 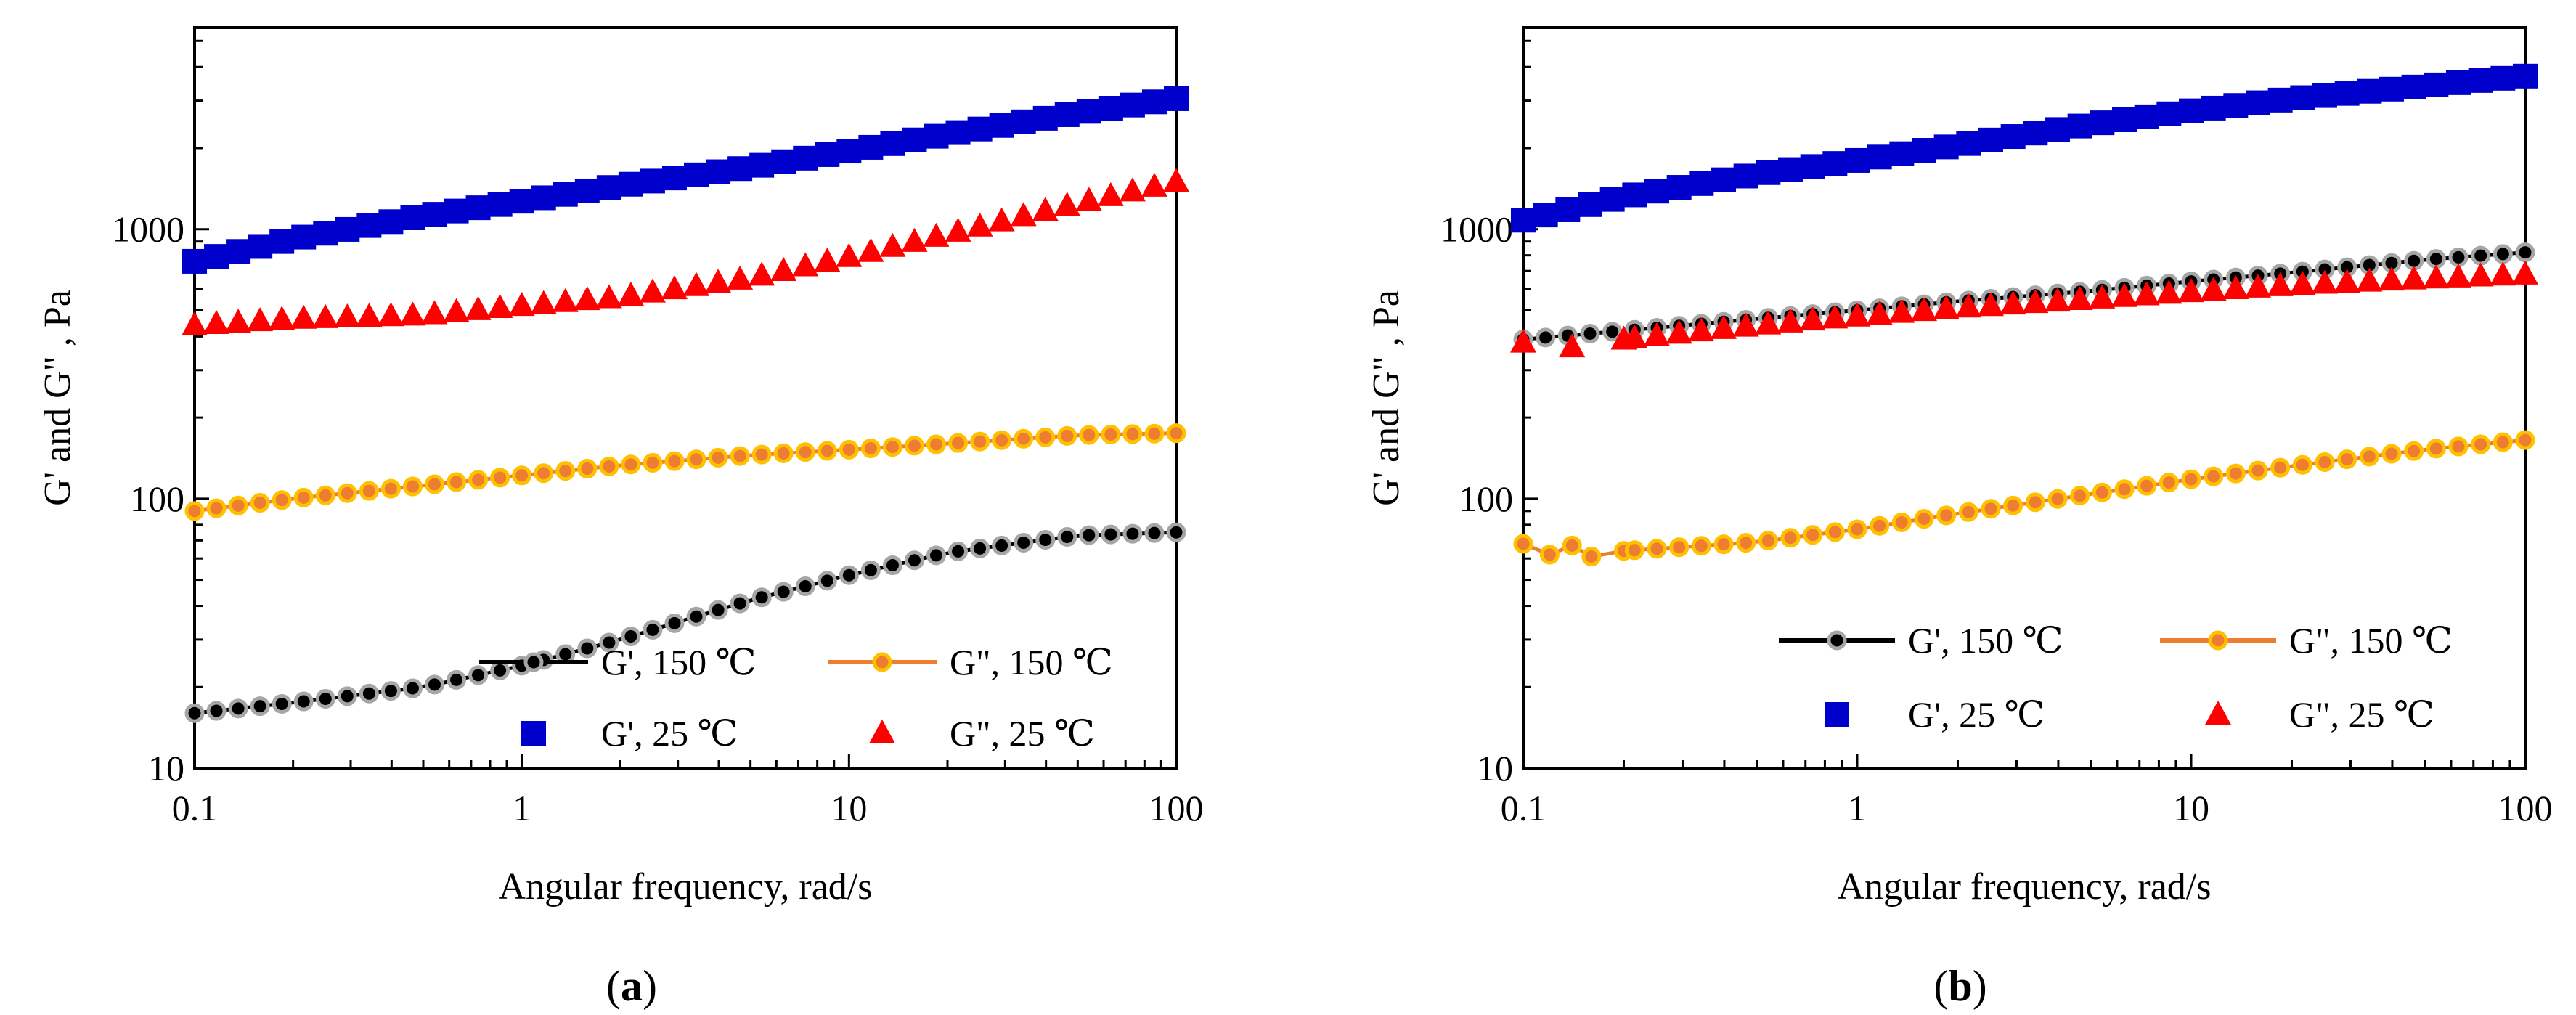 I want to click on y-tick-label: 1000, so click(x=1476, y=229).